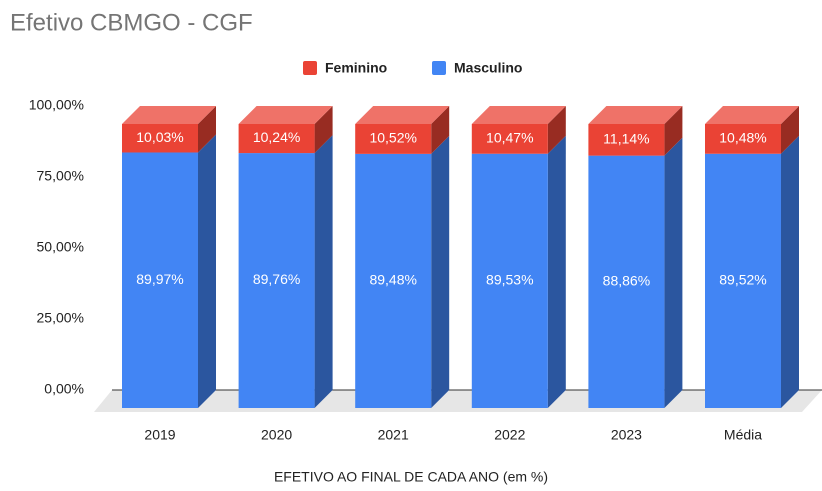 The width and height of the screenshot is (822, 491). Describe the element at coordinates (159, 435) in the screenshot. I see `x-tick-label: 2019` at that location.